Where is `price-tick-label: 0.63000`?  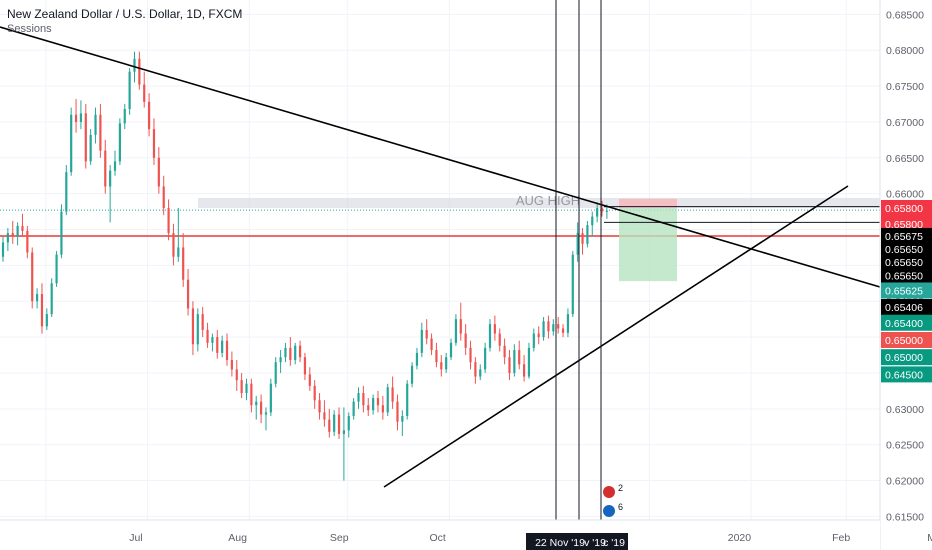
price-tick-label: 0.63000 is located at coordinates (905, 410).